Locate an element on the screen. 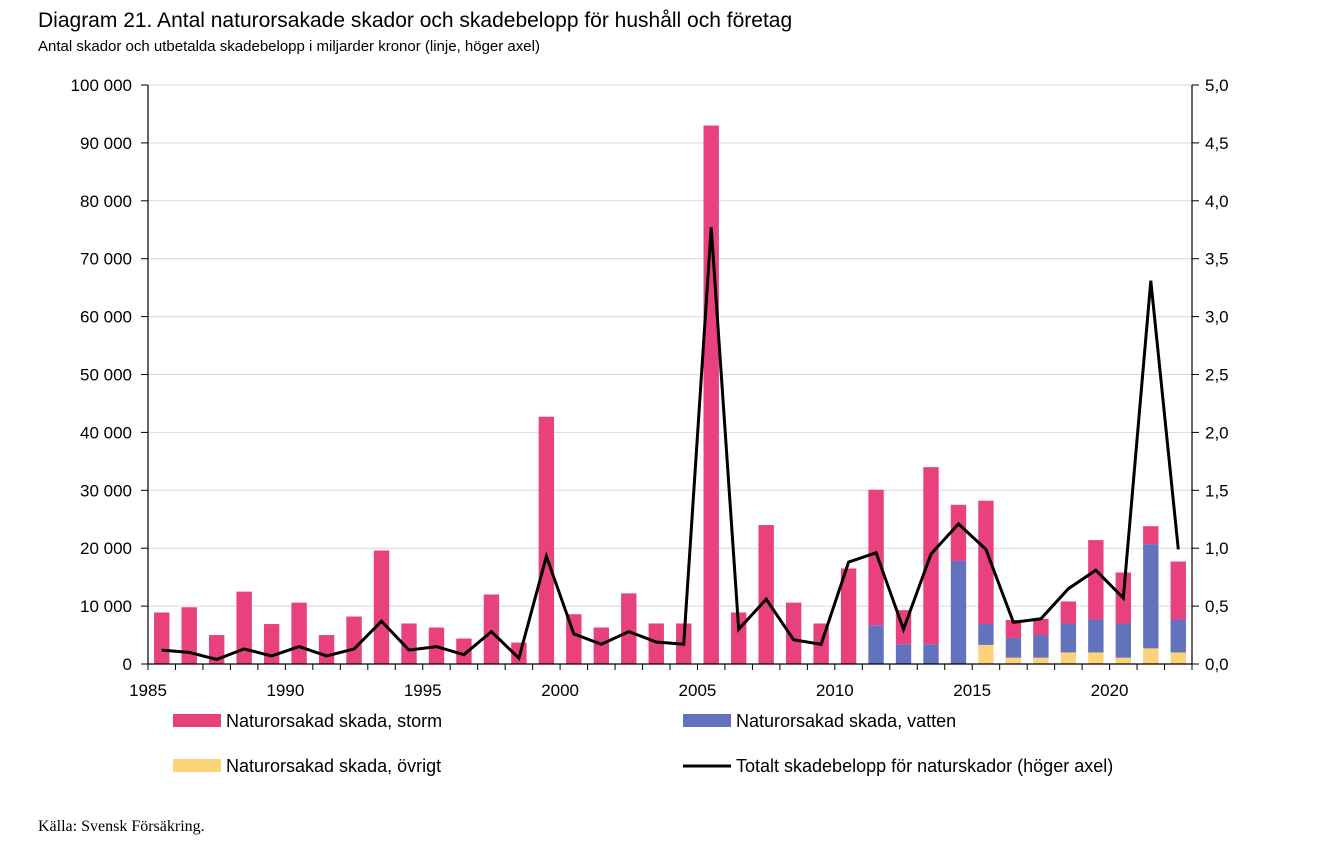  y-right-tick-label: 4,0 is located at coordinates (1217, 201).